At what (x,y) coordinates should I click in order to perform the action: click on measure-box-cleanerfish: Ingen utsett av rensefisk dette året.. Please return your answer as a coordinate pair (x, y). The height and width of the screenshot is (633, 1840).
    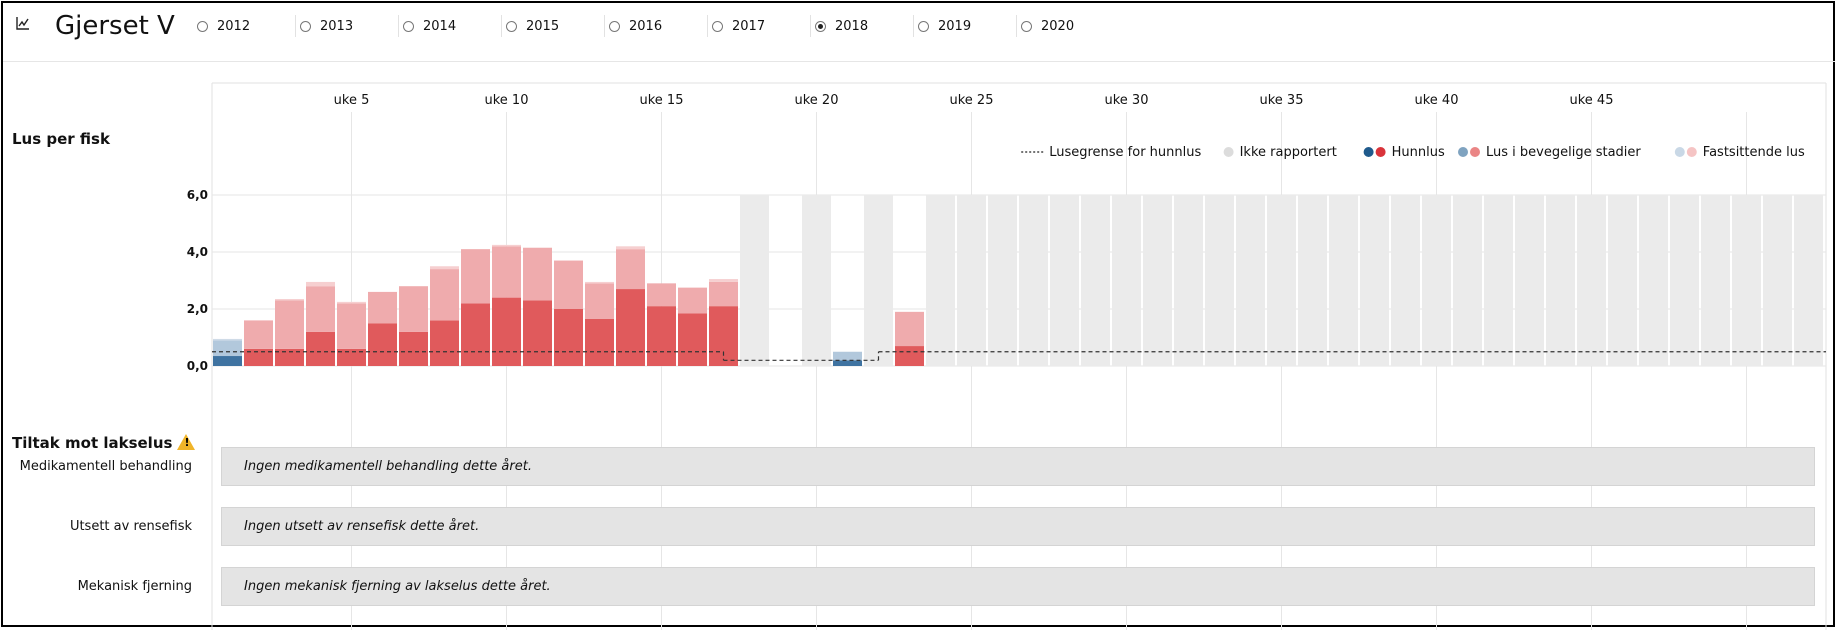
    Looking at the image, I should click on (1018, 526).